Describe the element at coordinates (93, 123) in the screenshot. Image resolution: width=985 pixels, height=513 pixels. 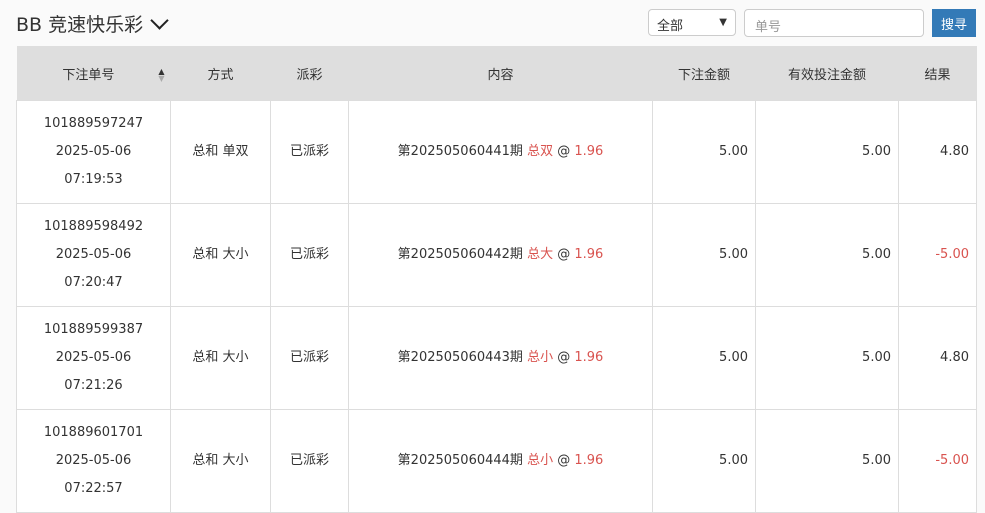
I see `order-id: 101889597247` at that location.